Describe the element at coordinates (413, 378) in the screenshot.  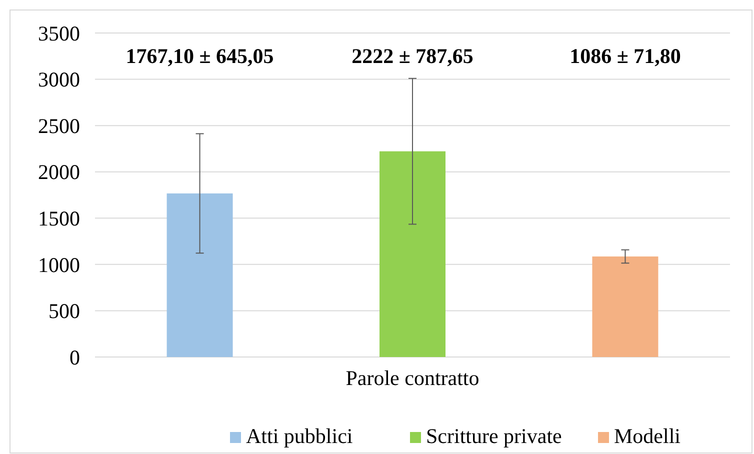
I see `x-tick-label: Parole contratto` at that location.